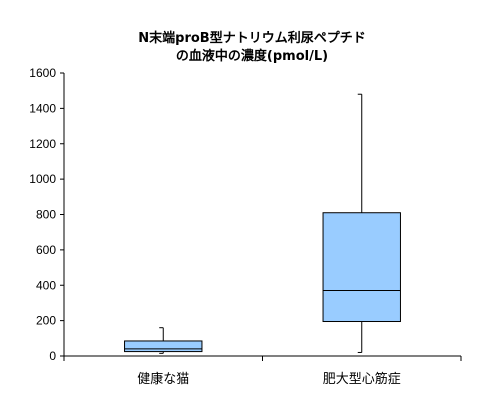 This screenshot has height=409, width=504. Describe the element at coordinates (252, 56) in the screenshot. I see `chart-title-line-2: の血液中の濃度(pmol/L)` at that location.